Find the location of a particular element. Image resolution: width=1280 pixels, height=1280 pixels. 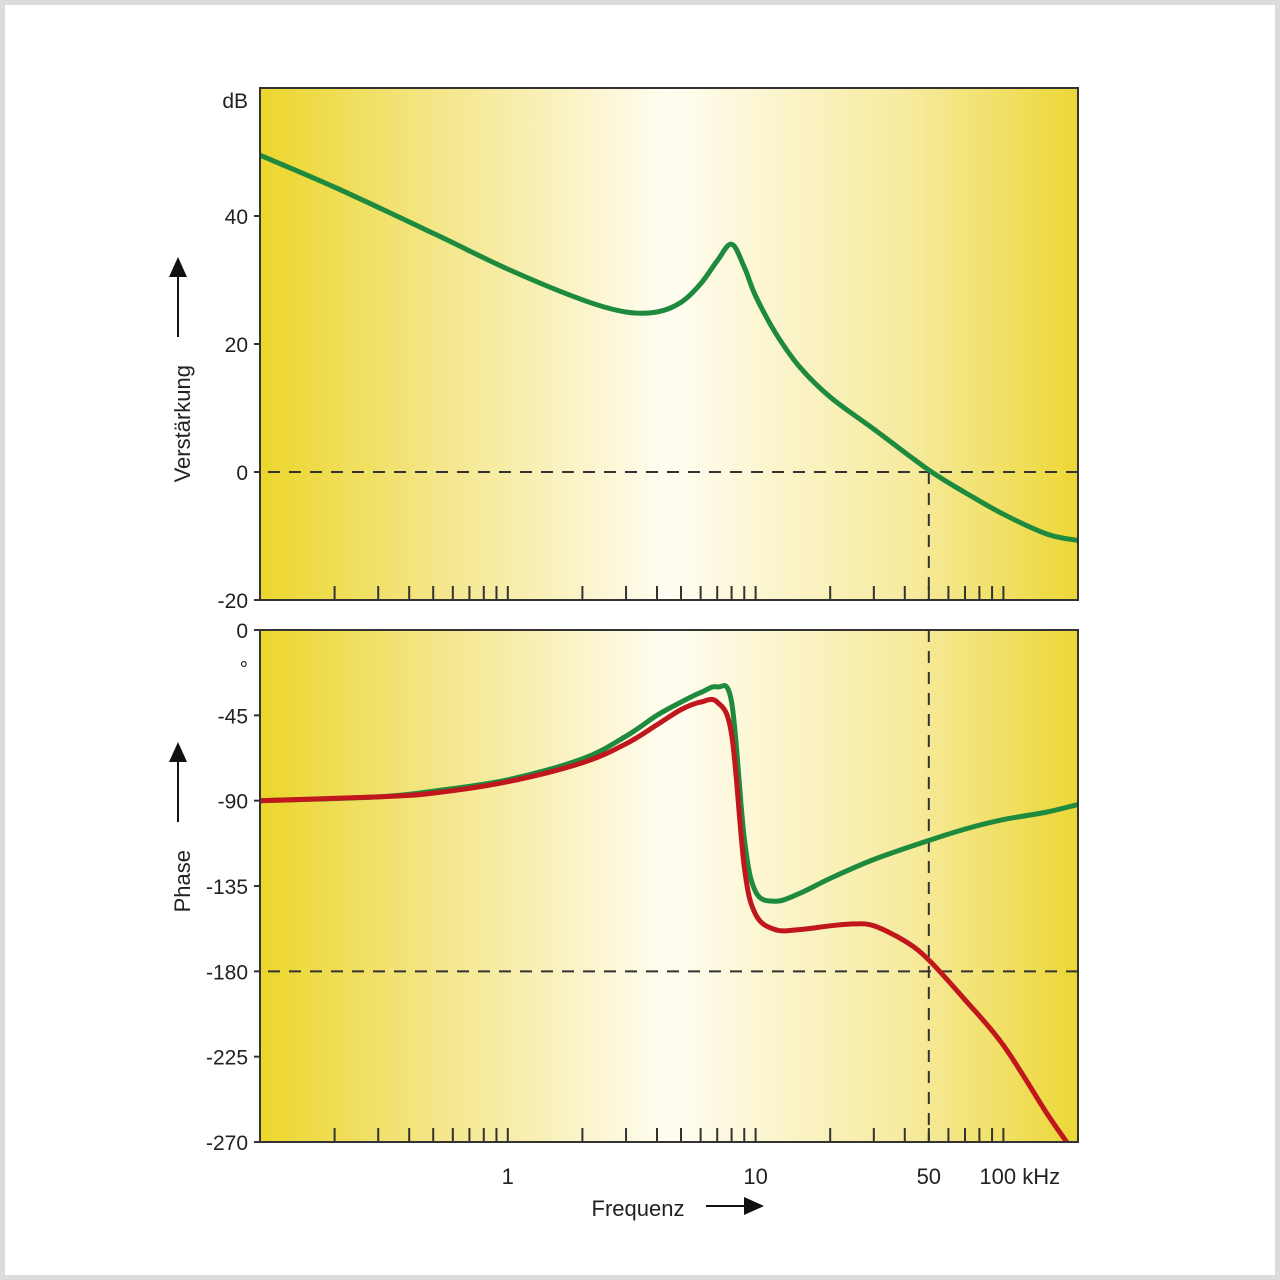

x-axis-arrow-head is located at coordinates (754, 1206).